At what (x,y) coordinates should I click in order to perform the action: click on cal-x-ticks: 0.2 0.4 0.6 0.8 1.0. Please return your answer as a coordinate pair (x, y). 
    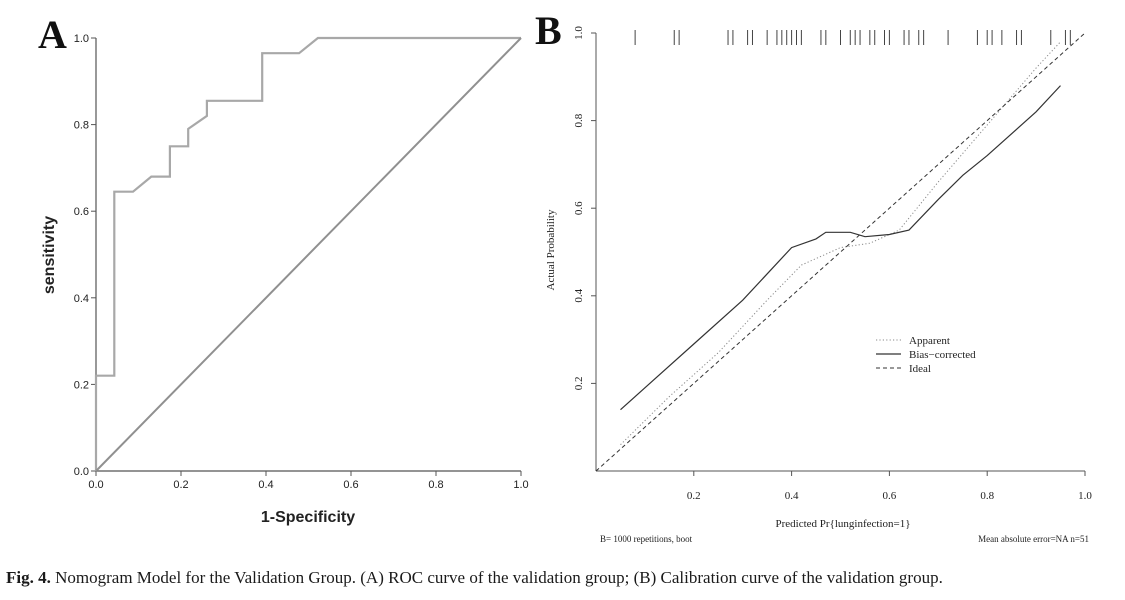
    Looking at the image, I should click on (889, 486).